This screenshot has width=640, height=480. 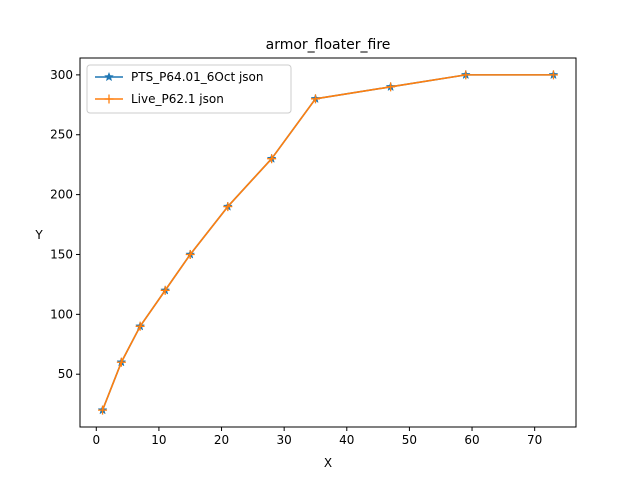 I want to click on y-axis: 50 100 150 200 250 300, so click(x=65, y=224).